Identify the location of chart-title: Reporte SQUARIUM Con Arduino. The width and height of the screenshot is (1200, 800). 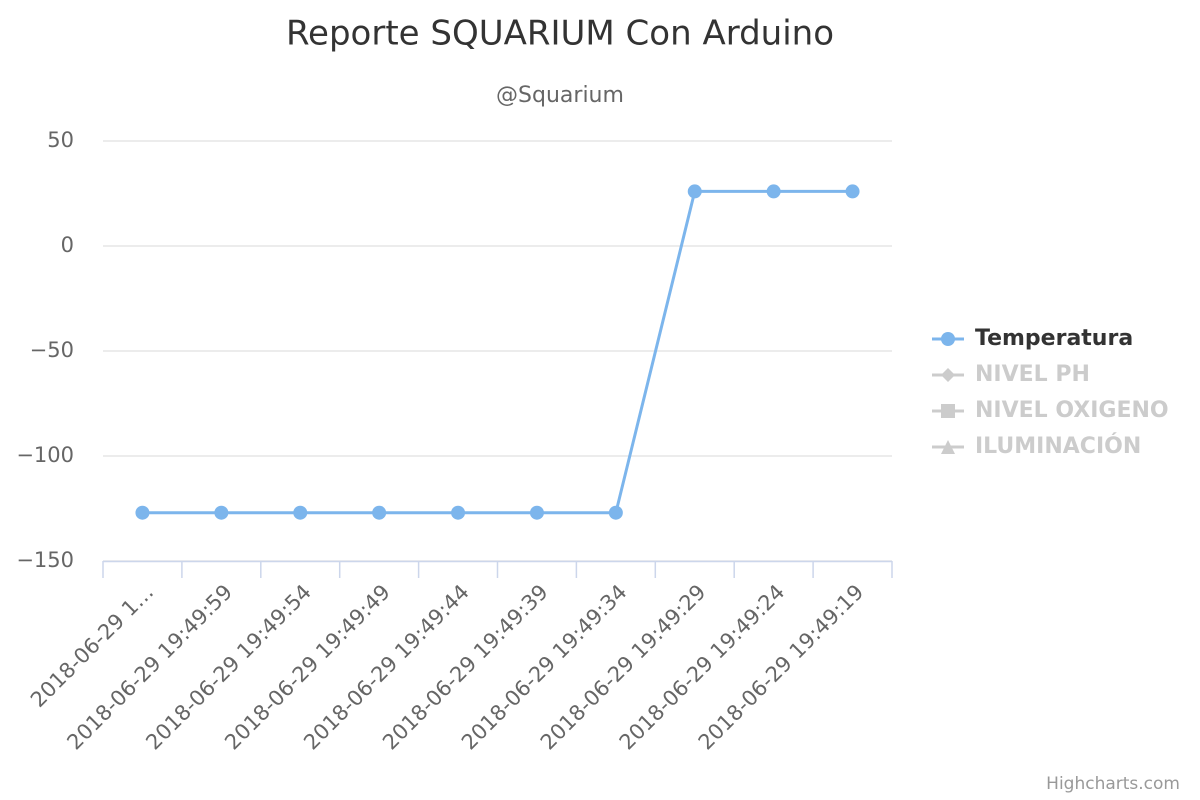
(560, 34).